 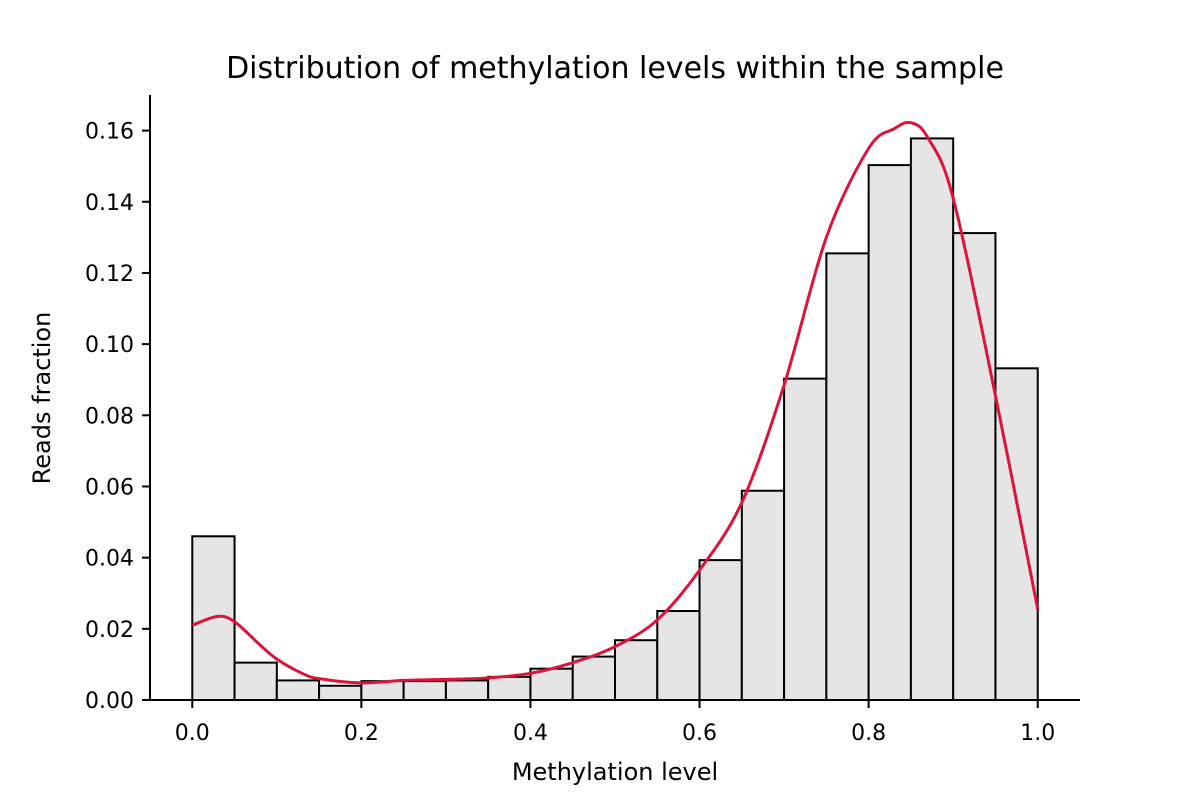 I want to click on x-tick-label: 0.8, so click(x=868, y=733).